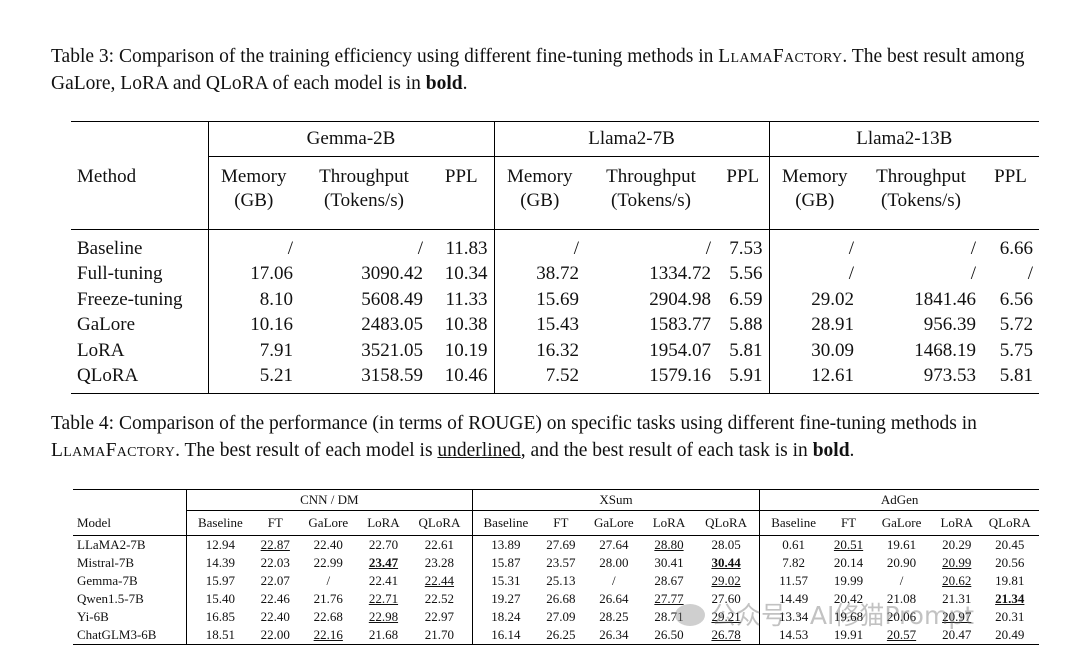  I want to click on table3-method-name: GaLore, so click(106, 325).